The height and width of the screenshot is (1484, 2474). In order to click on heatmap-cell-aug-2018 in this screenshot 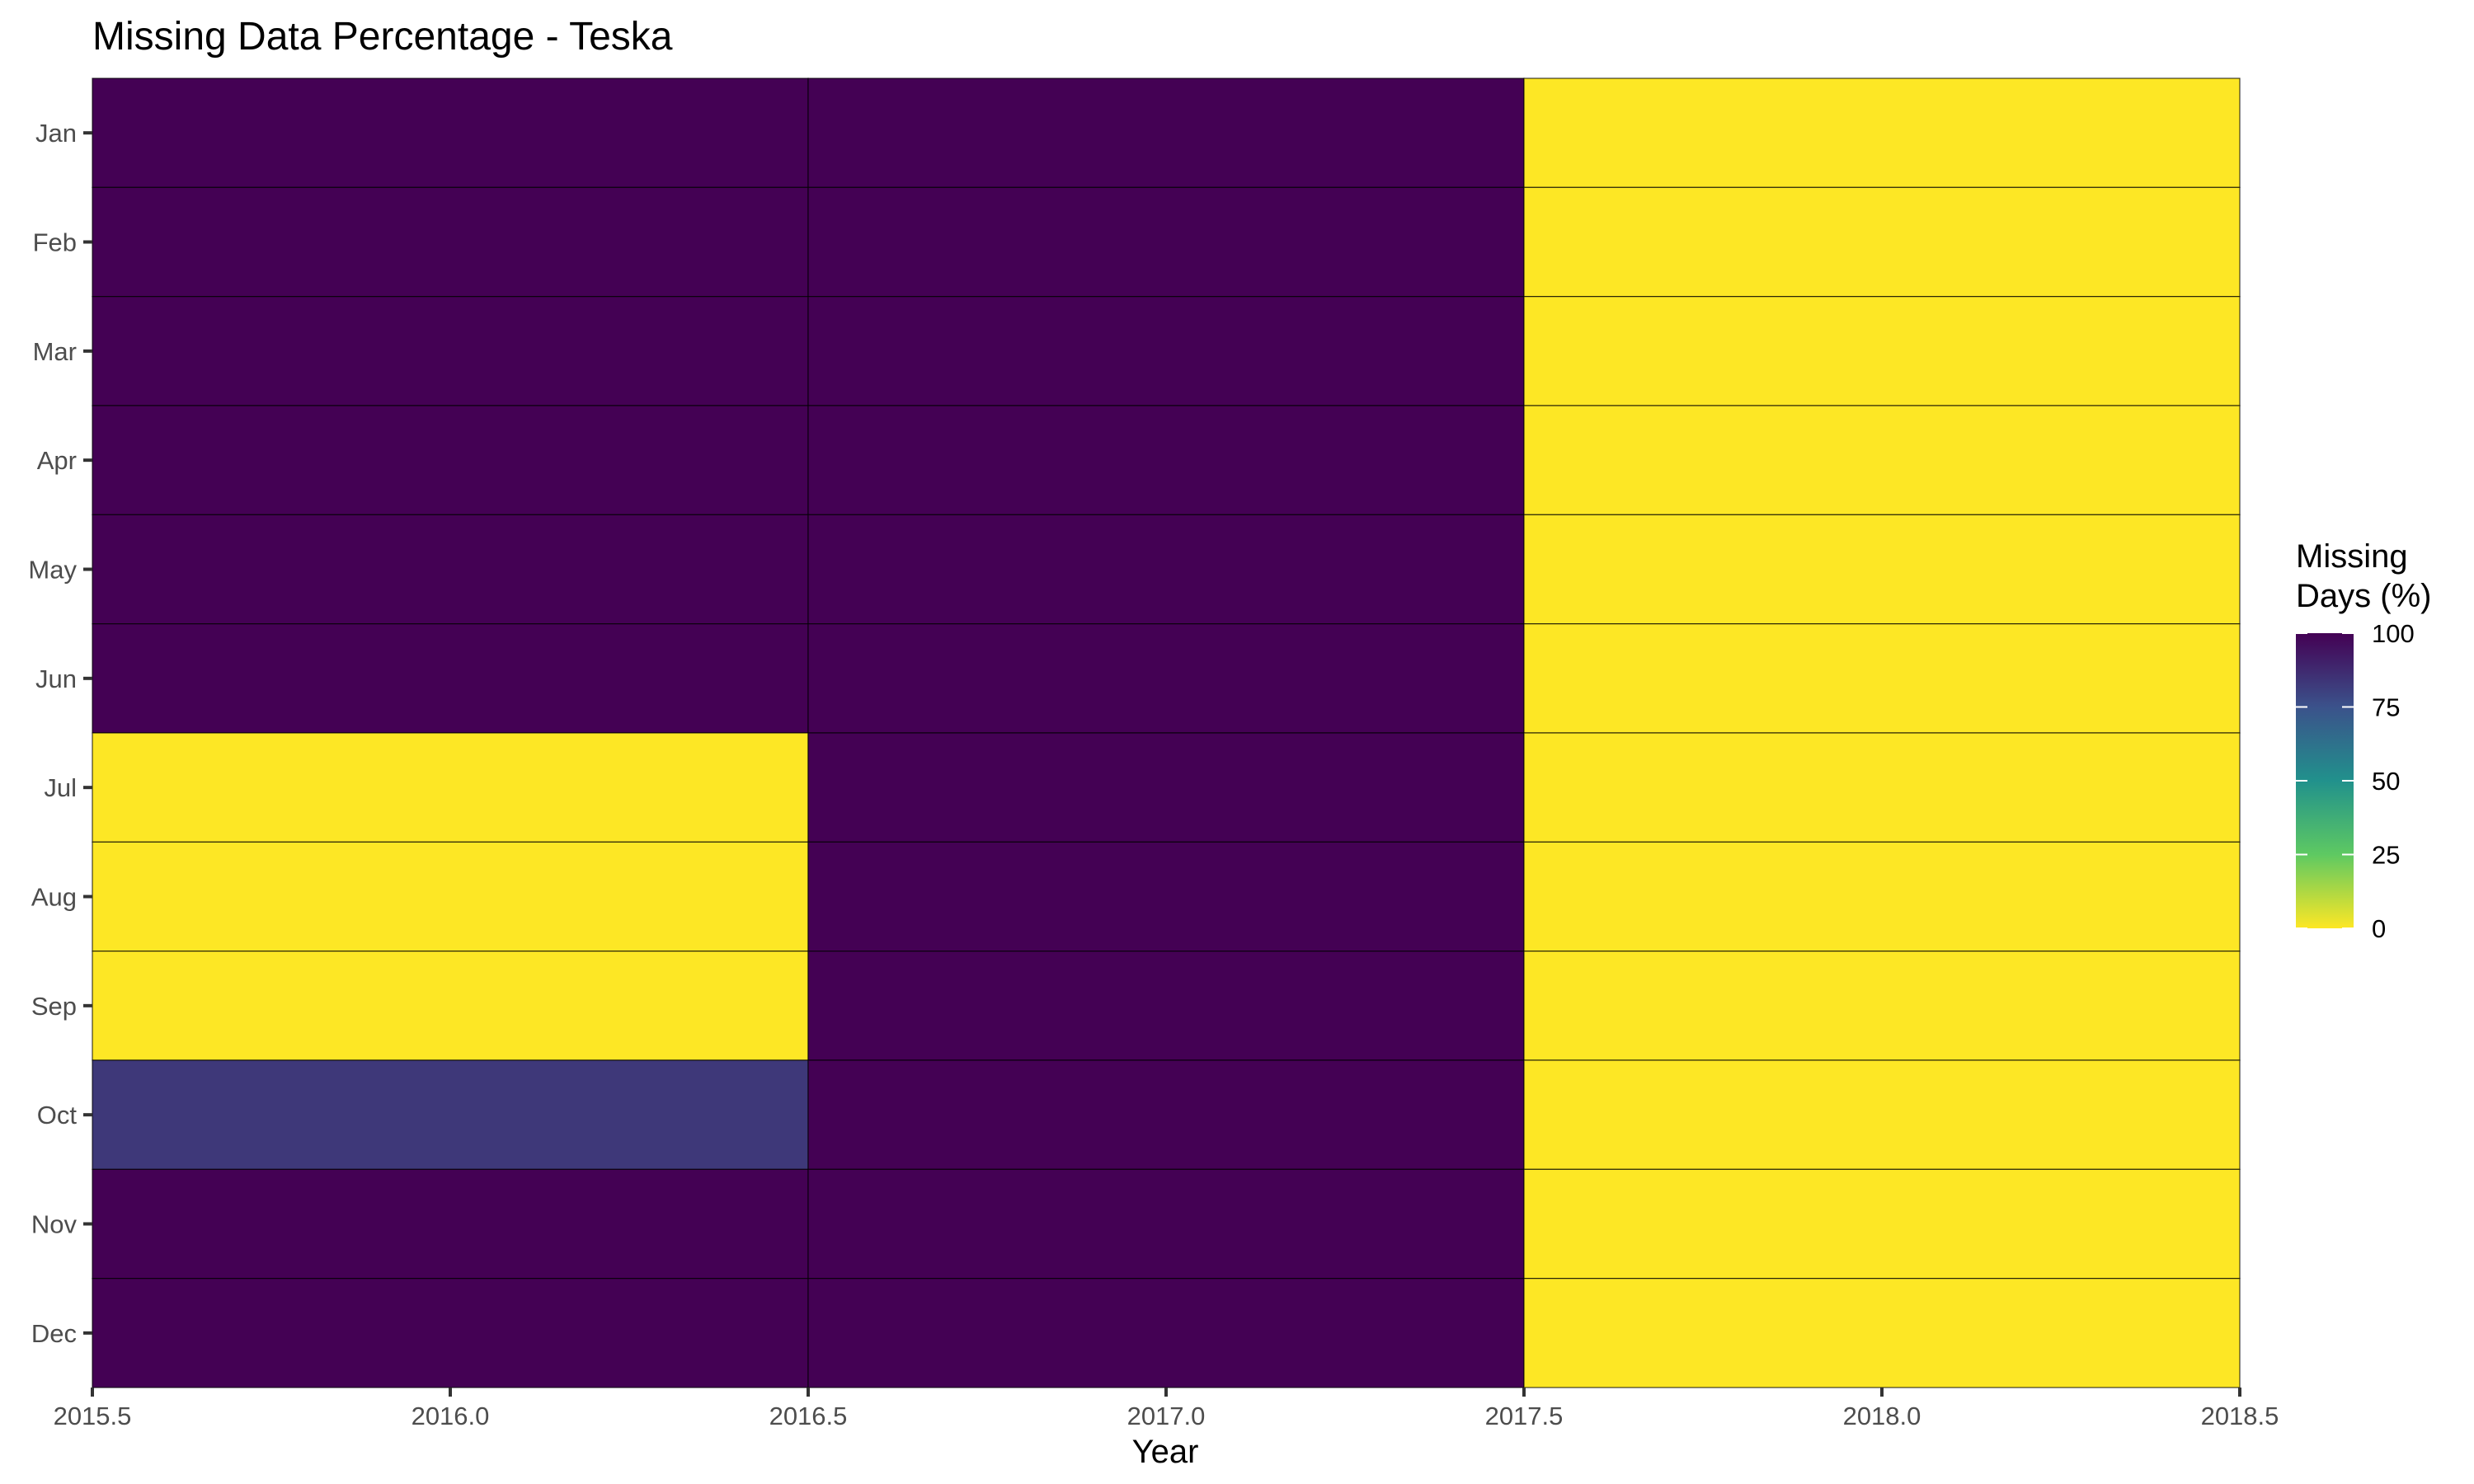, I will do `click(1882, 896)`.